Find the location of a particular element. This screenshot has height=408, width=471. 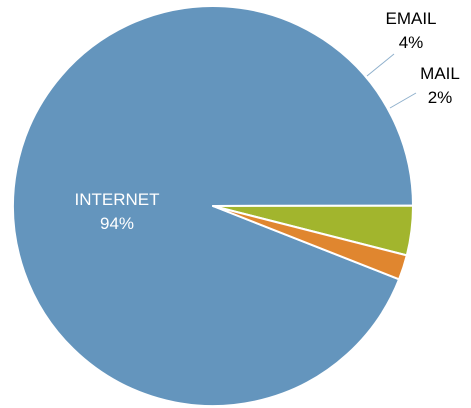

pie-slice-mail is located at coordinates (310, 243).